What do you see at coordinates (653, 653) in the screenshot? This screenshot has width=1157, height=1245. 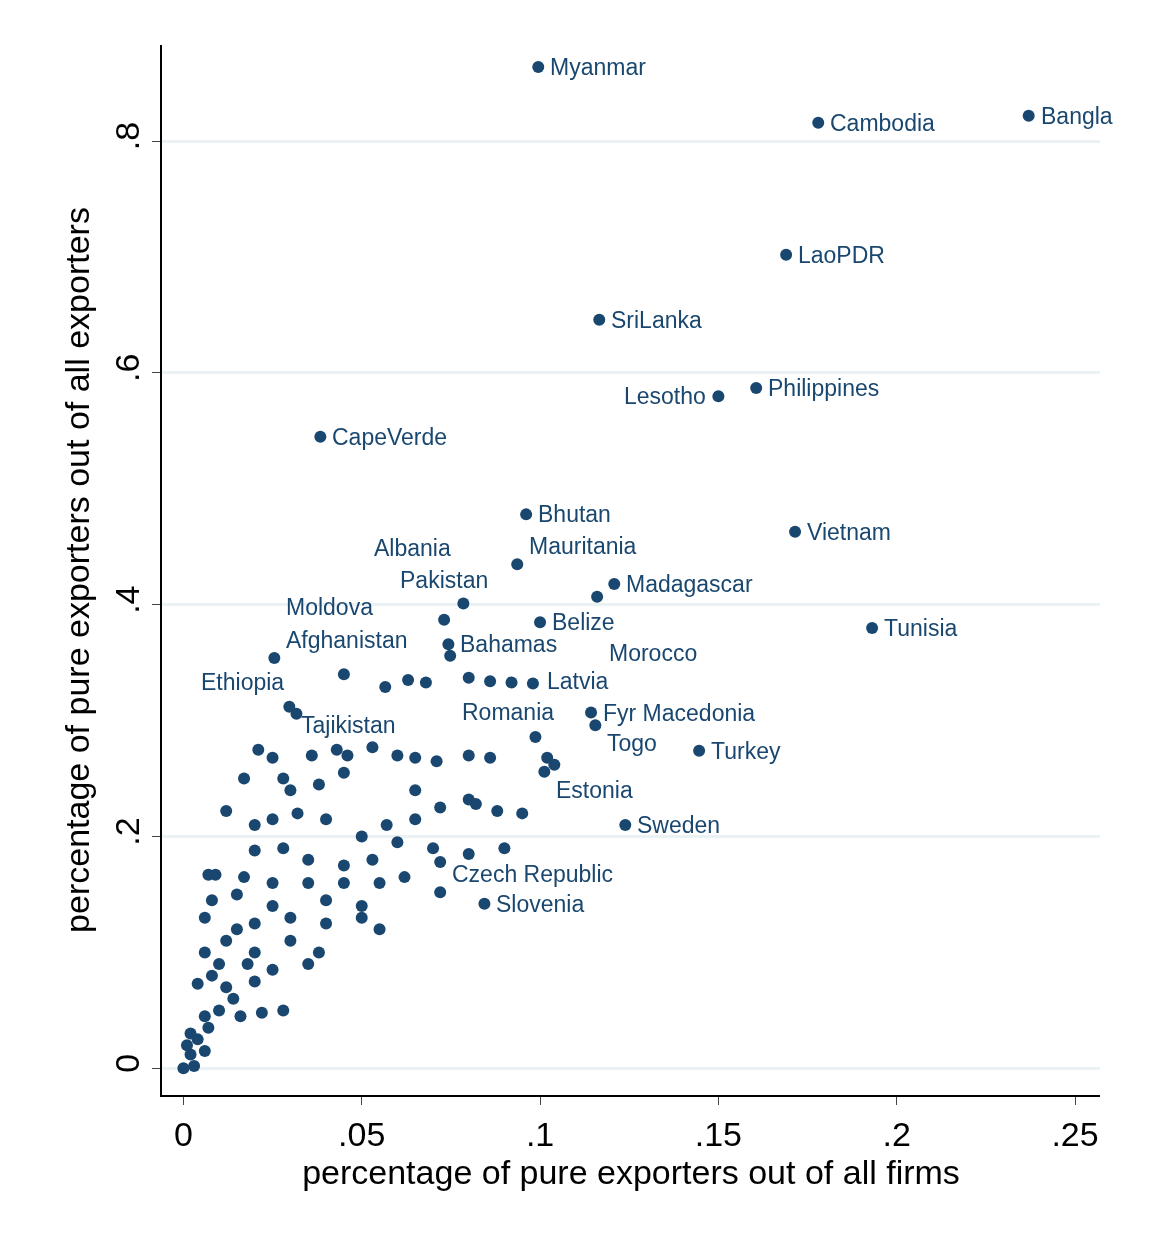 I see `annotation: Morocco` at bounding box center [653, 653].